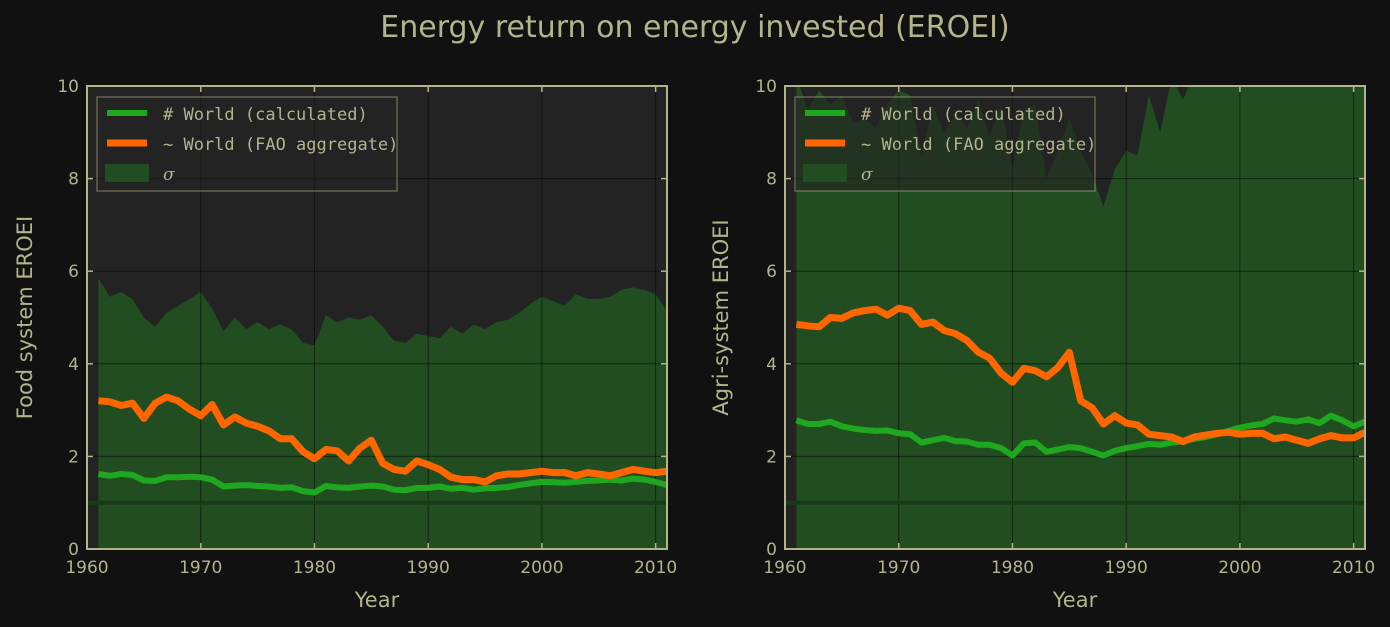 Image resolution: width=1390 pixels, height=627 pixels. Describe the element at coordinates (695, 27) in the screenshot. I see `figure-title: Energy return on energy invested (EROEI)` at that location.